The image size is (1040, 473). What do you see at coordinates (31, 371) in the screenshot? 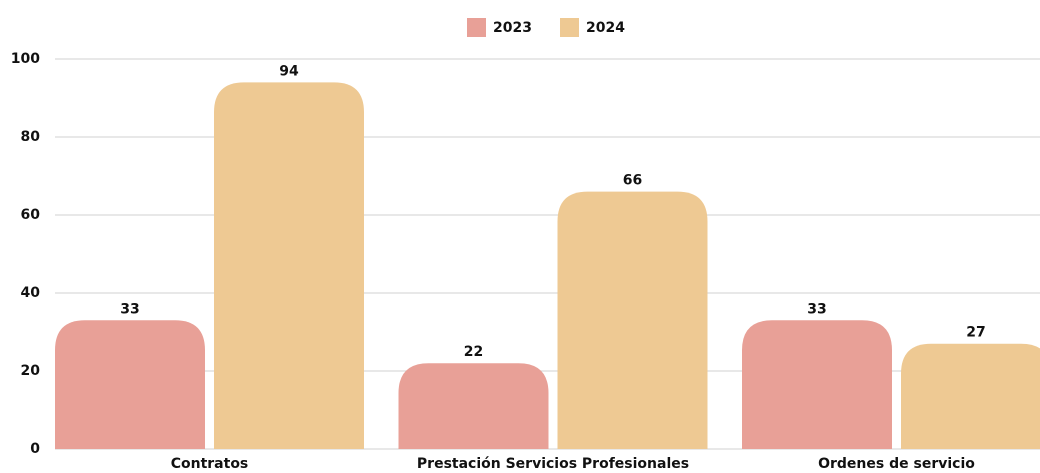
I see `y-tick-label: 20` at bounding box center [31, 371].